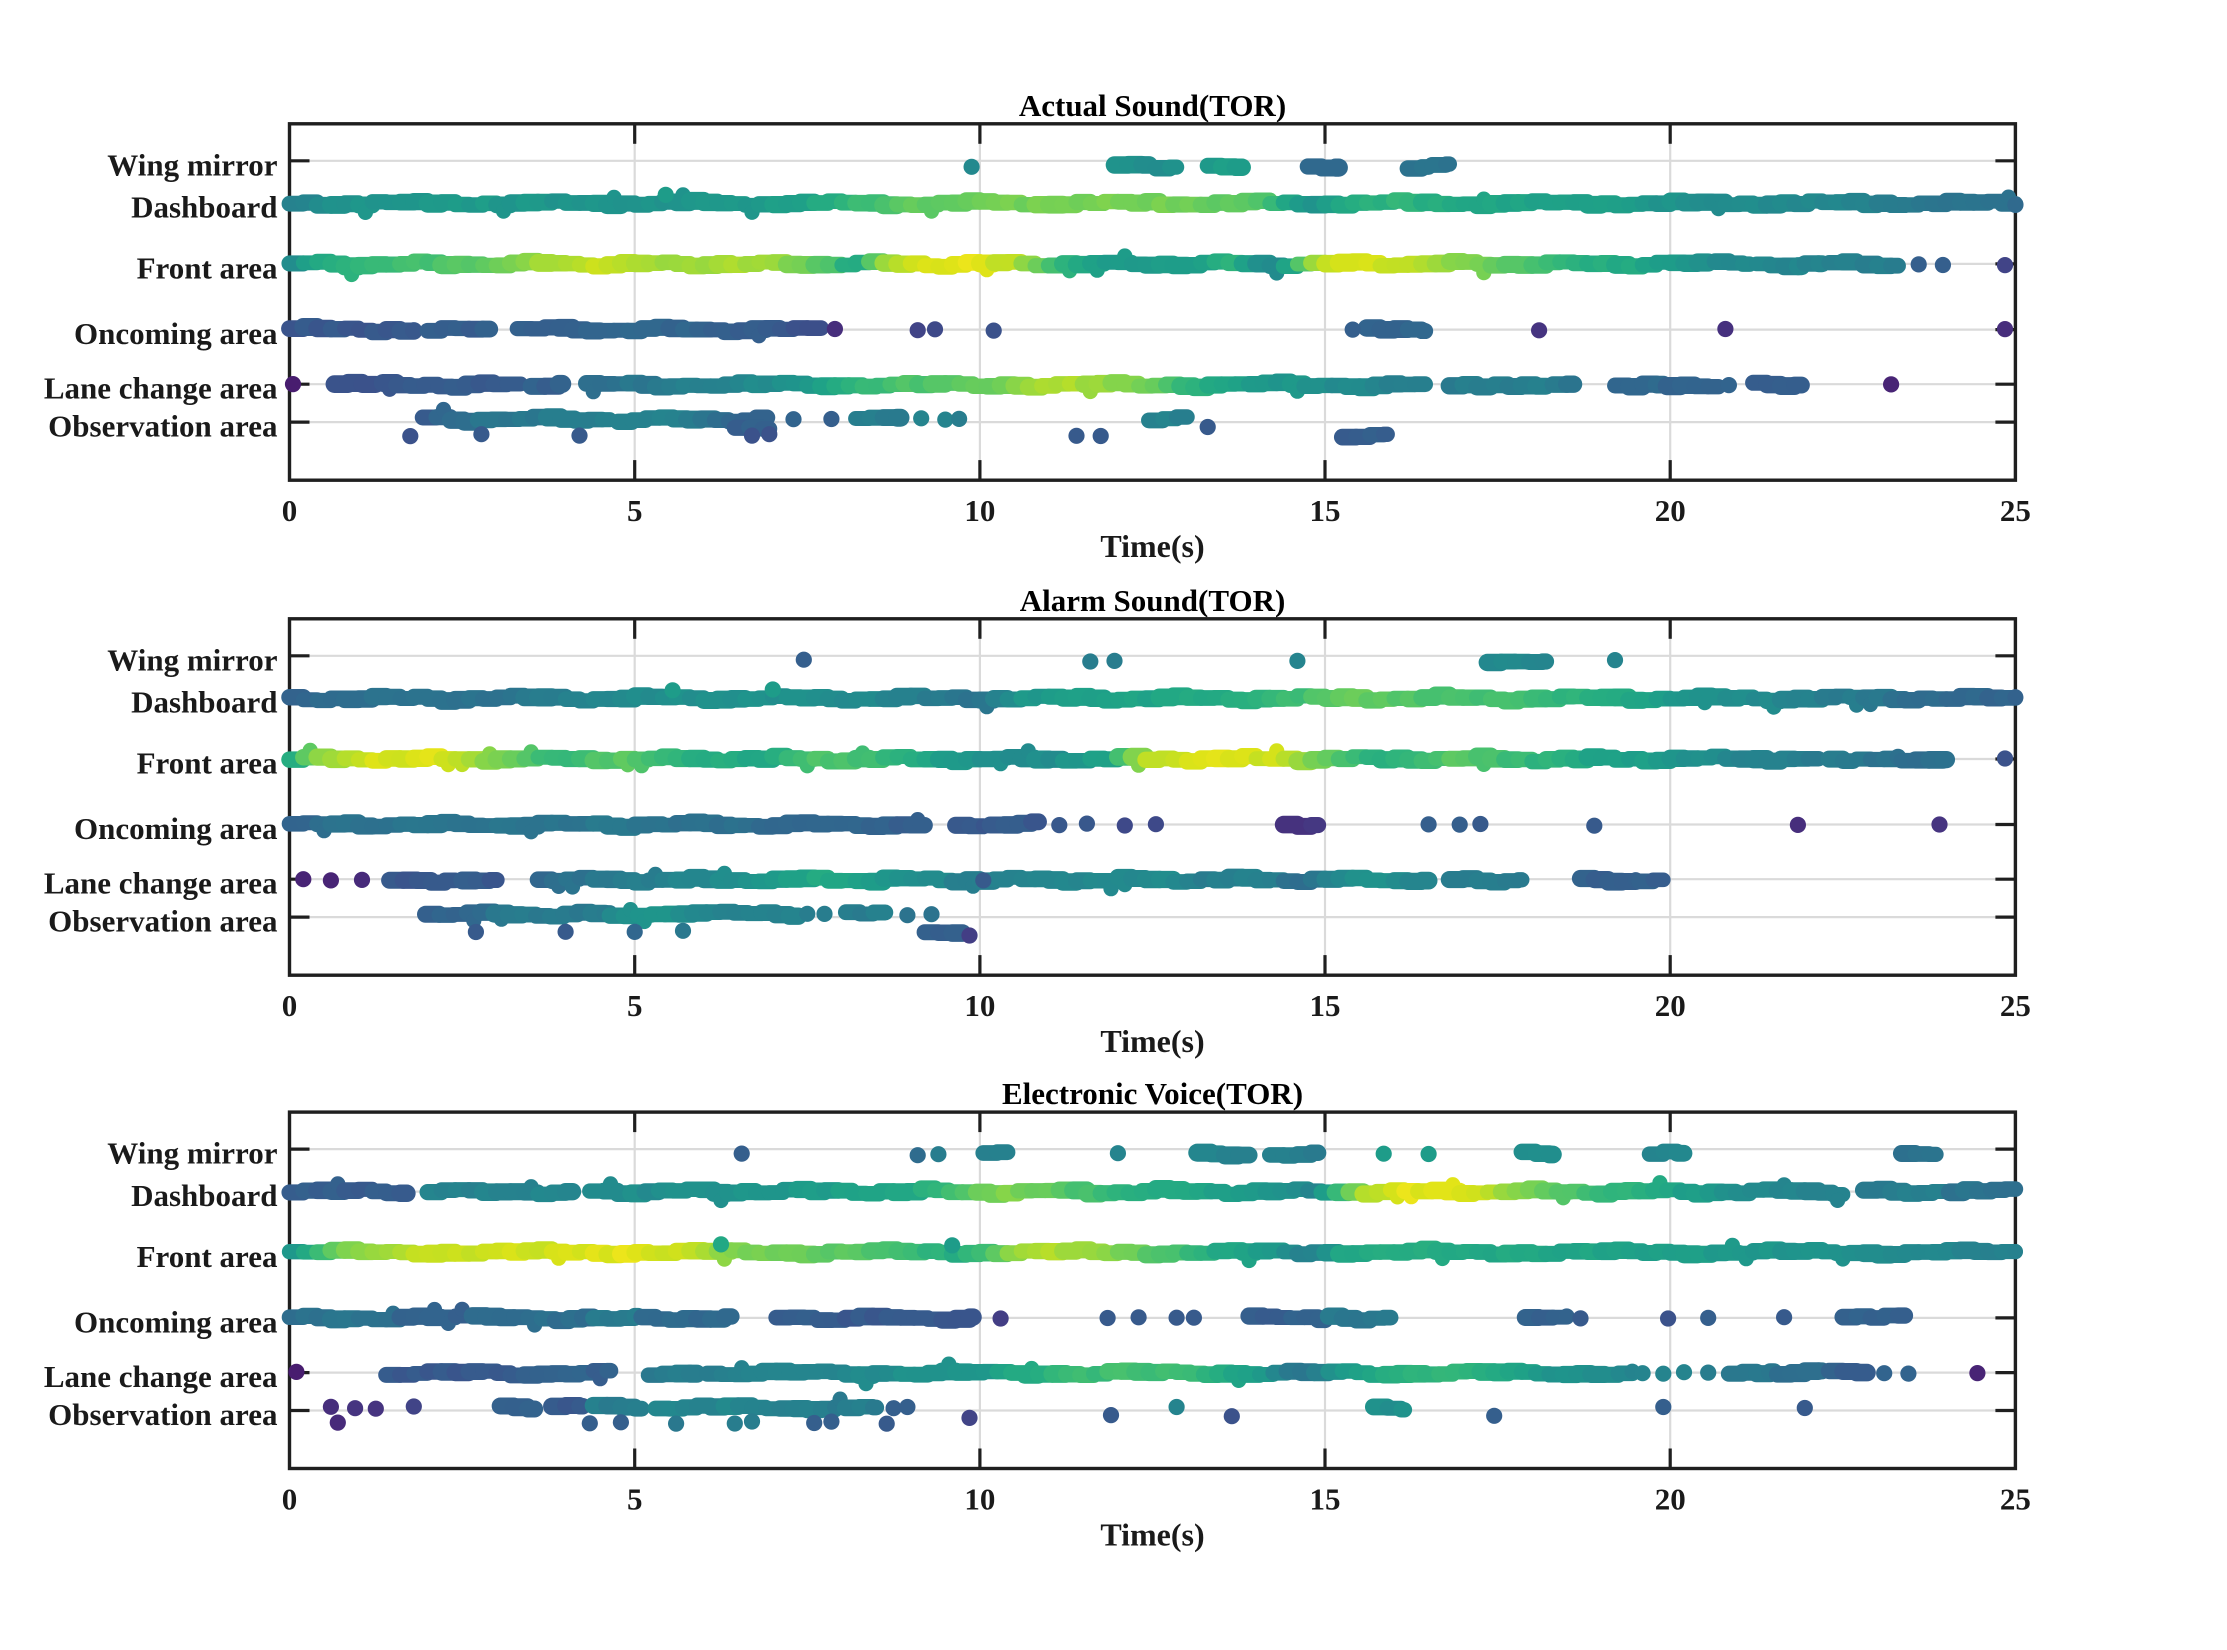  I want to click on svg-text: Electronic Voice(TOR), so click(1152, 1093).